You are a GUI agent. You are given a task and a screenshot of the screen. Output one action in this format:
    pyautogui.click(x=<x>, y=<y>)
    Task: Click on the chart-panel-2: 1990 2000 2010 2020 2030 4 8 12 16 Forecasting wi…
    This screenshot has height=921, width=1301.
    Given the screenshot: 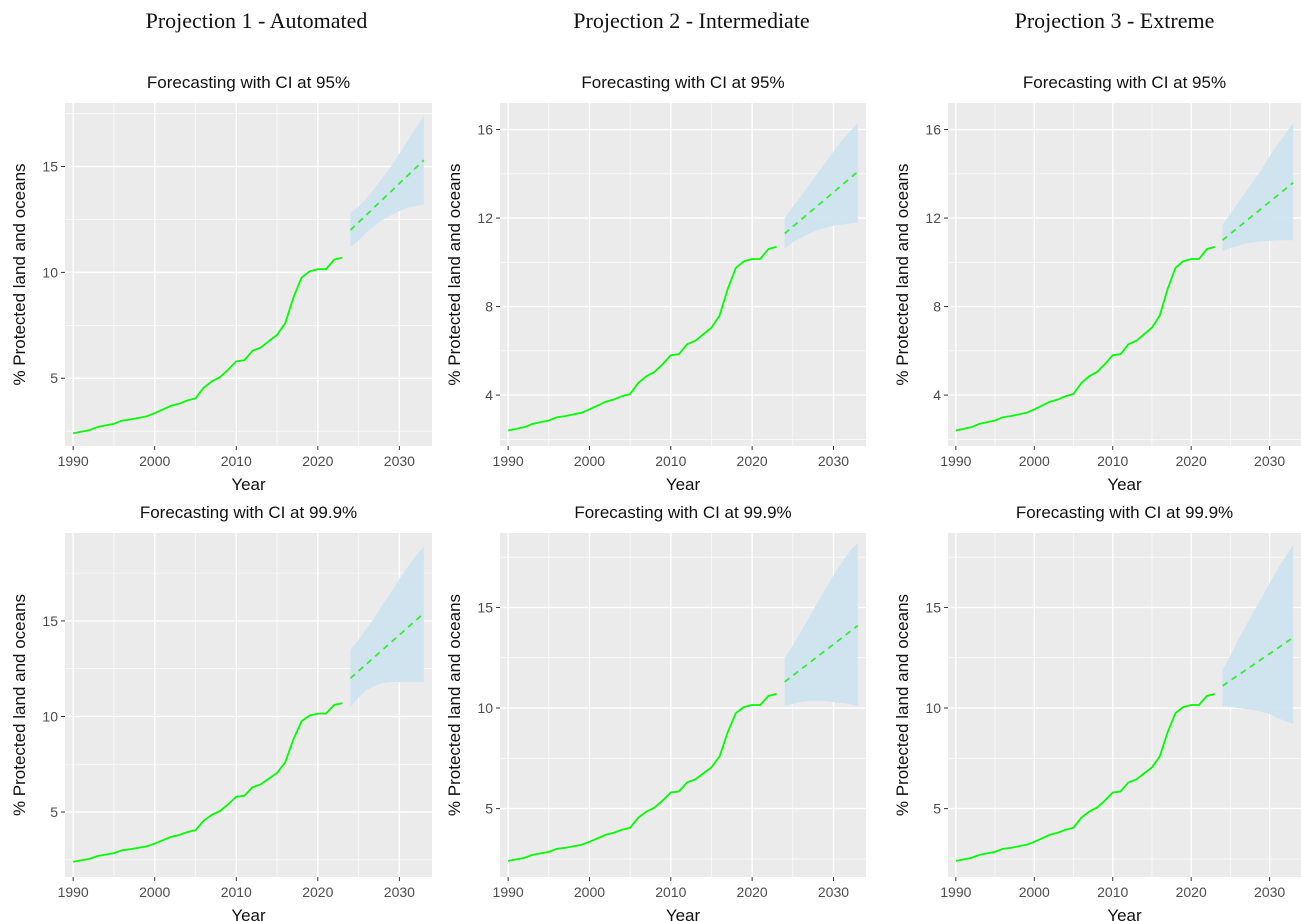 What is the action you would take?
    pyautogui.click(x=655, y=283)
    